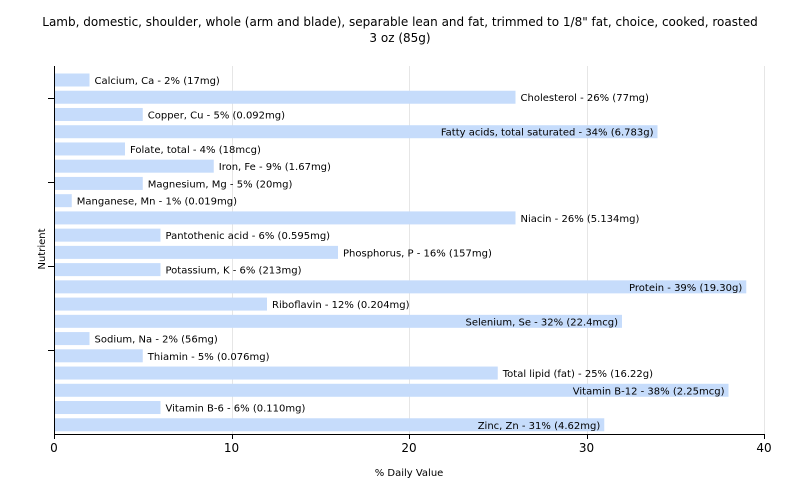 Image resolution: width=800 pixels, height=500 pixels. What do you see at coordinates (236, 409) in the screenshot?
I see `bar-label: Vitamin B-6 - 6% (0.110mg)` at bounding box center [236, 409].